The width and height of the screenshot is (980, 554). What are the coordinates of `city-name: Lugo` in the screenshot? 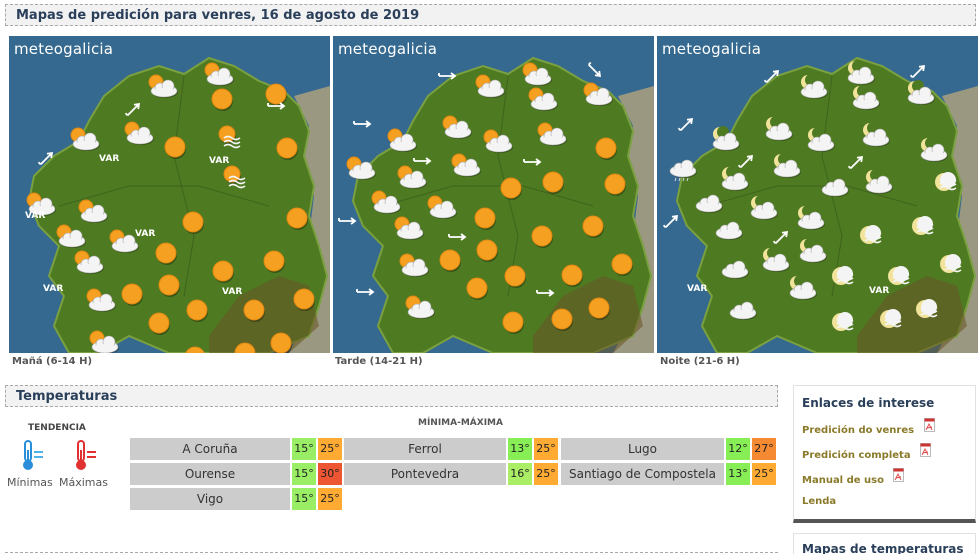 It's located at (642, 449).